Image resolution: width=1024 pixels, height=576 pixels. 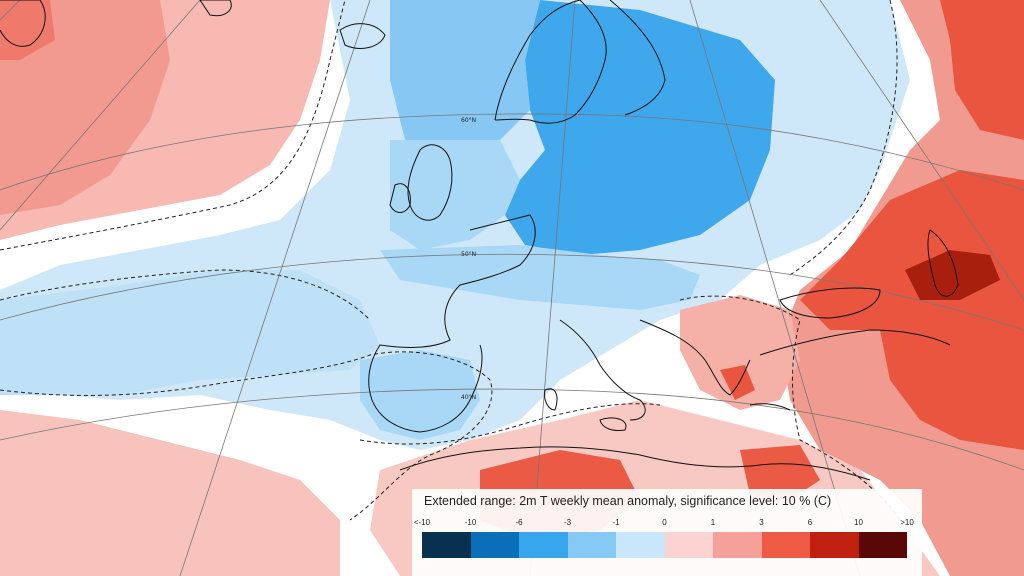 What do you see at coordinates (858, 522) in the screenshot?
I see `legend-tick-label: 10` at bounding box center [858, 522].